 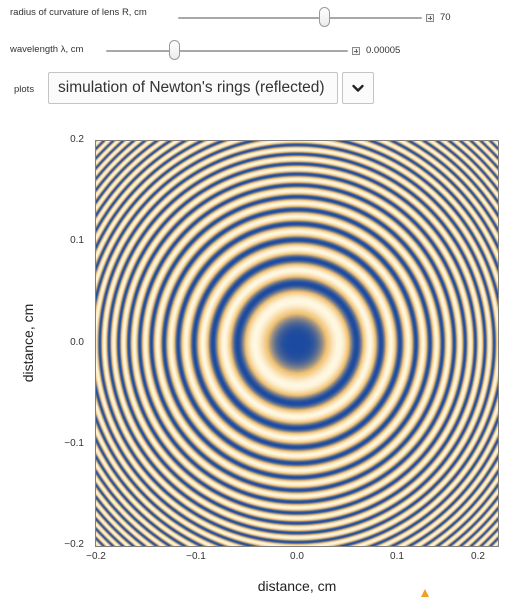 I want to click on resize-handle-icon, so click(x=425, y=593).